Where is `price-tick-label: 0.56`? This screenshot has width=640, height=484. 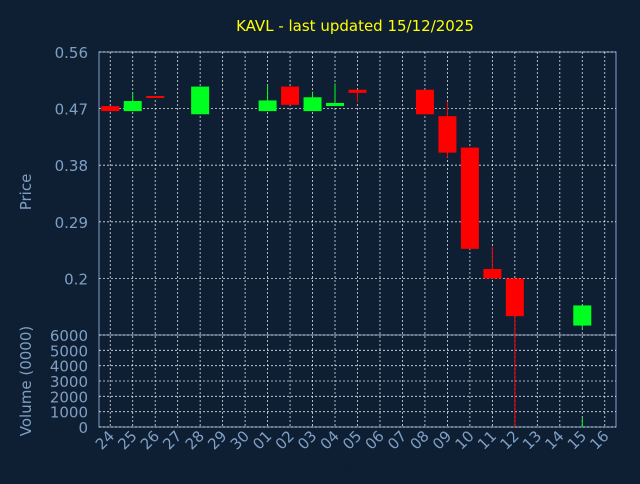 price-tick-label: 0.56 is located at coordinates (71, 53).